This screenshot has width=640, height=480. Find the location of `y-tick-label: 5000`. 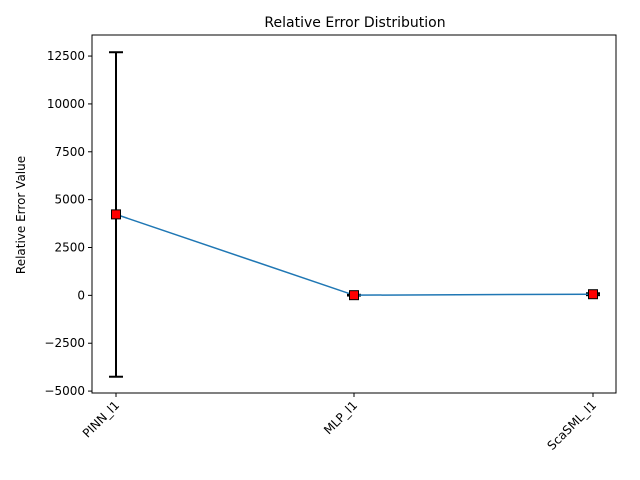

y-tick-label: 5000 is located at coordinates (69, 200).